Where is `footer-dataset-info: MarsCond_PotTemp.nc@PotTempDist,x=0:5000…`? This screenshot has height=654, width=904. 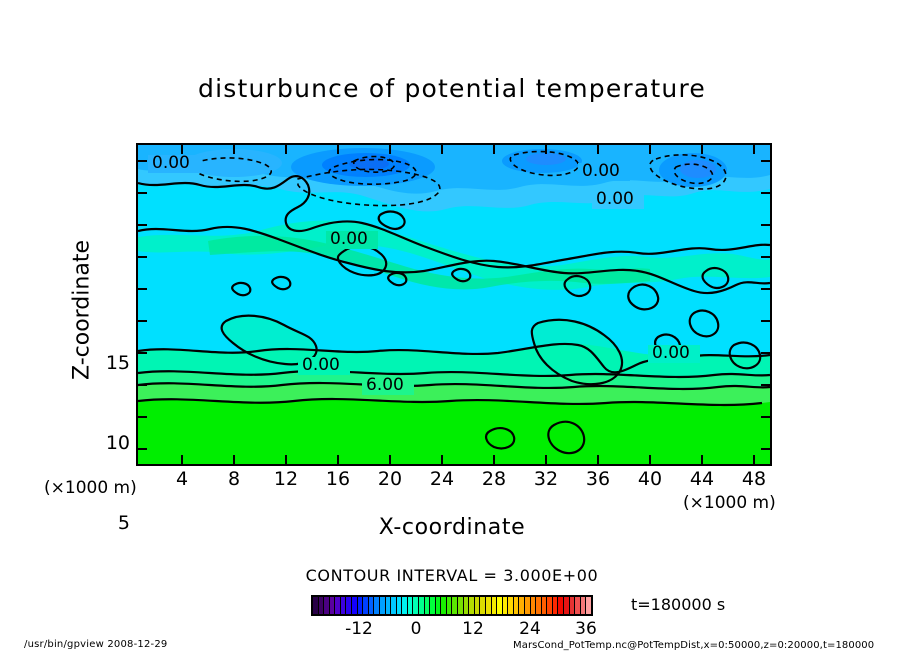 footer-dataset-info: MarsCond_PotTemp.nc@PotTempDist,x=0:5000… is located at coordinates (694, 645).